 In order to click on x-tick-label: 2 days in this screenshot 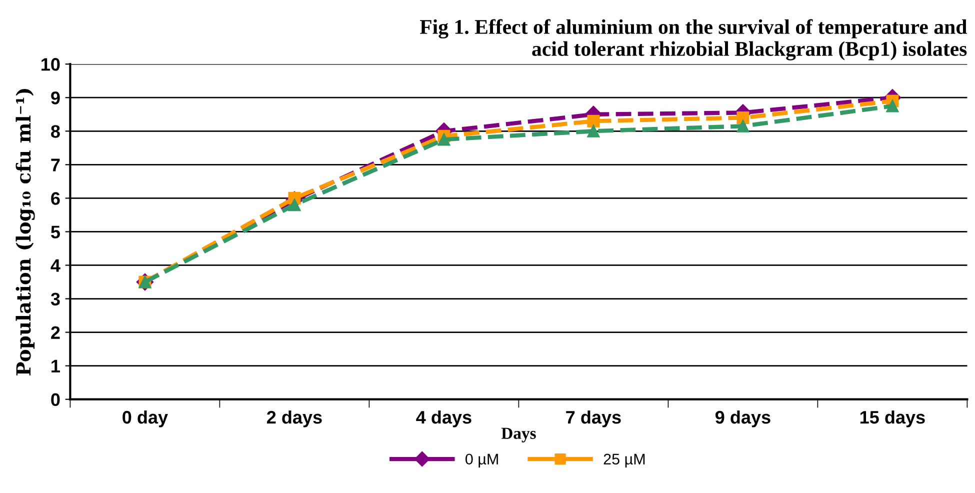, I will do `click(294, 419)`.